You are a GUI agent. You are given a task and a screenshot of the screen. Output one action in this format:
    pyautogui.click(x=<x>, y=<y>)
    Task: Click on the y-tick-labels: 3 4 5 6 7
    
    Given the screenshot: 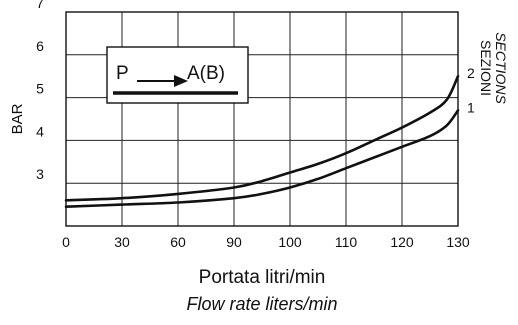 What is the action you would take?
    pyautogui.click(x=40, y=91)
    